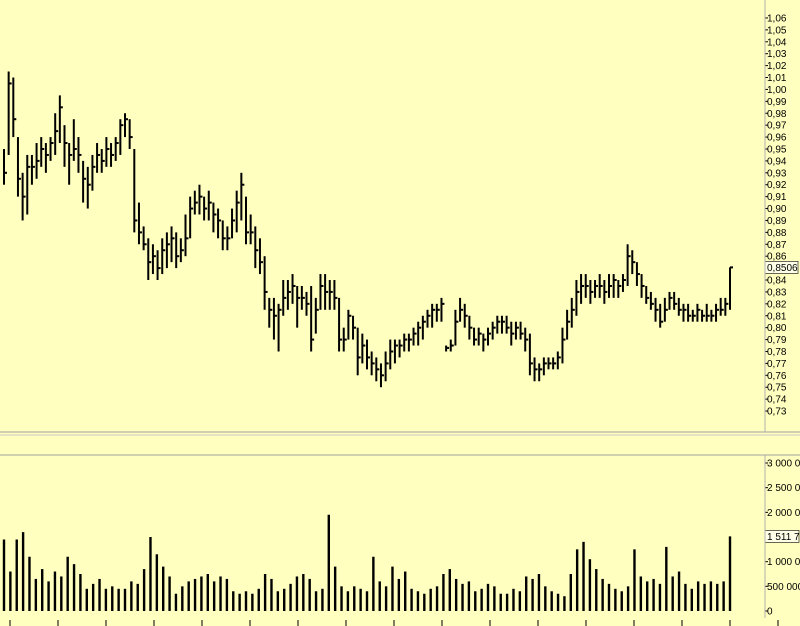  I want to click on price-tick-label: 0,99, so click(777, 102).